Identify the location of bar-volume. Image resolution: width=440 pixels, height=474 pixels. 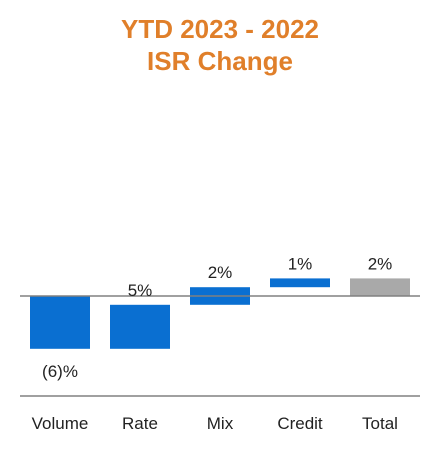
(60, 322).